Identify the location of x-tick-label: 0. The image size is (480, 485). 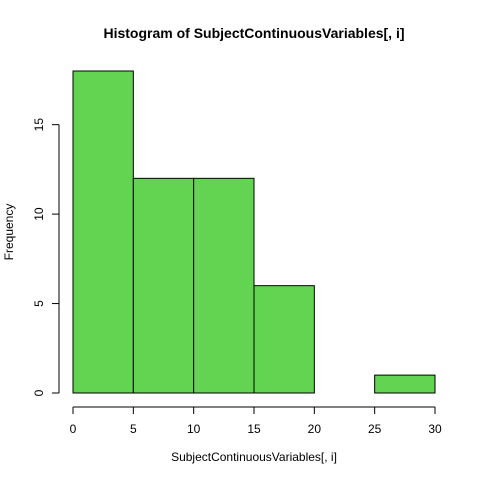
(73, 429).